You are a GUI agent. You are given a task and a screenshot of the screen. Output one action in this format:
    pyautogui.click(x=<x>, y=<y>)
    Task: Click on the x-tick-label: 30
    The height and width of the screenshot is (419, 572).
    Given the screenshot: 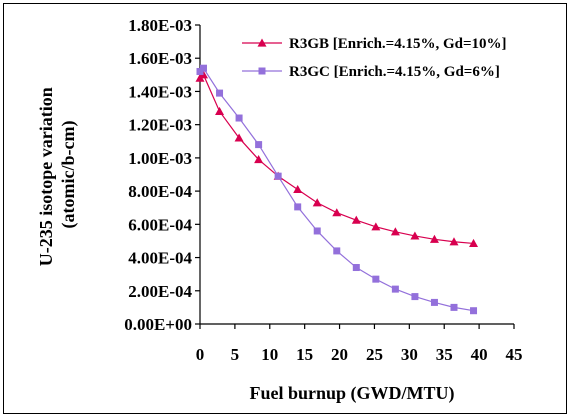 What is the action you would take?
    pyautogui.click(x=409, y=354)
    